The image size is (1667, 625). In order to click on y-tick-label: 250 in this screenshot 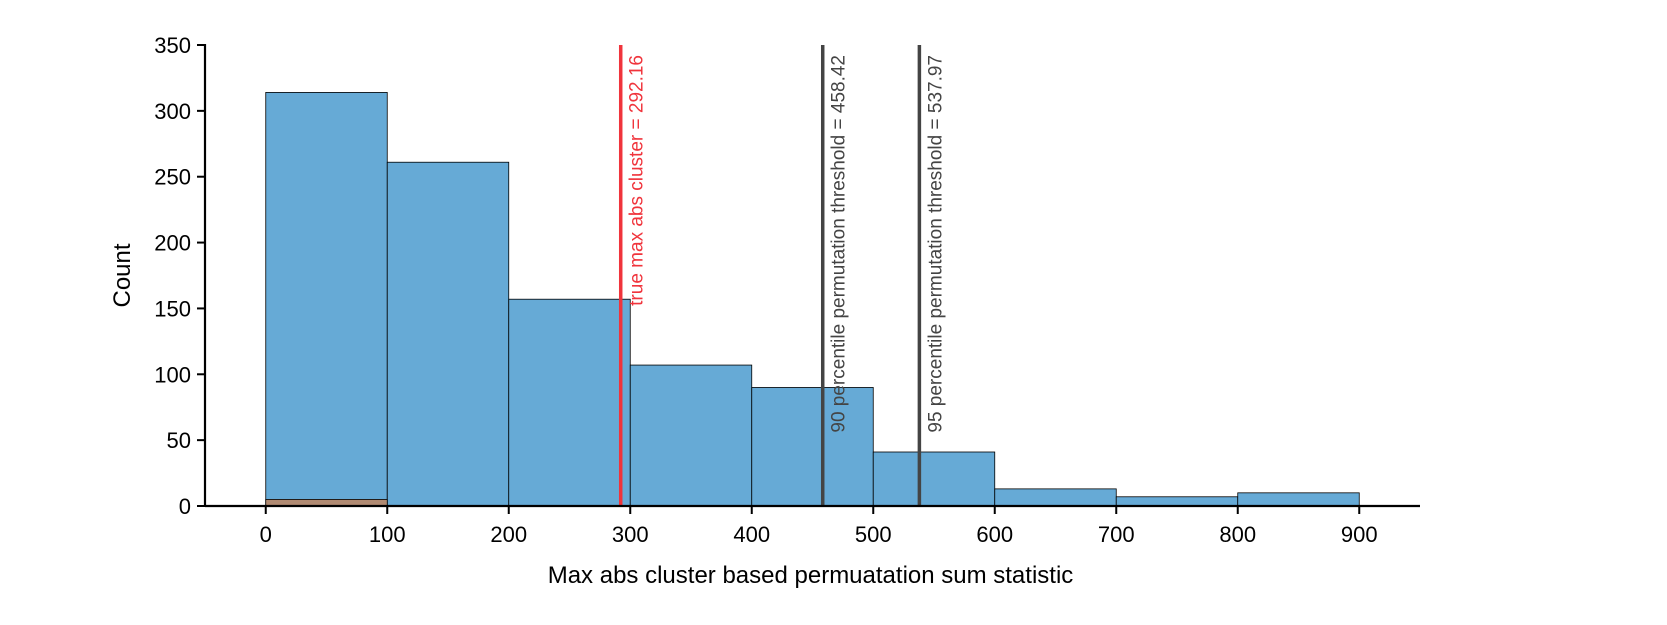, I will do `click(172, 177)`.